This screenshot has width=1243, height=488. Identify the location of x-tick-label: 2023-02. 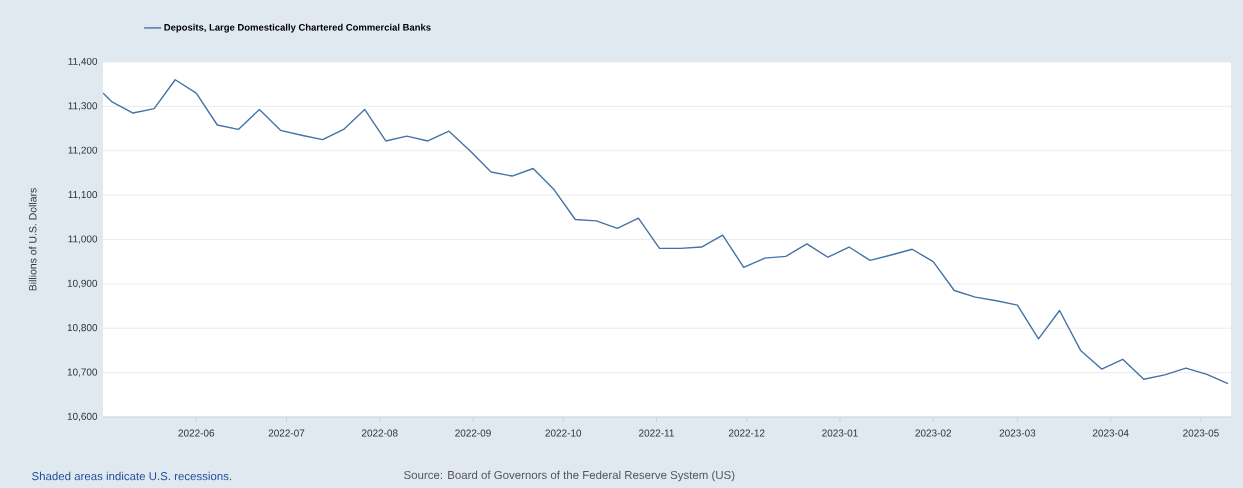
(933, 433).